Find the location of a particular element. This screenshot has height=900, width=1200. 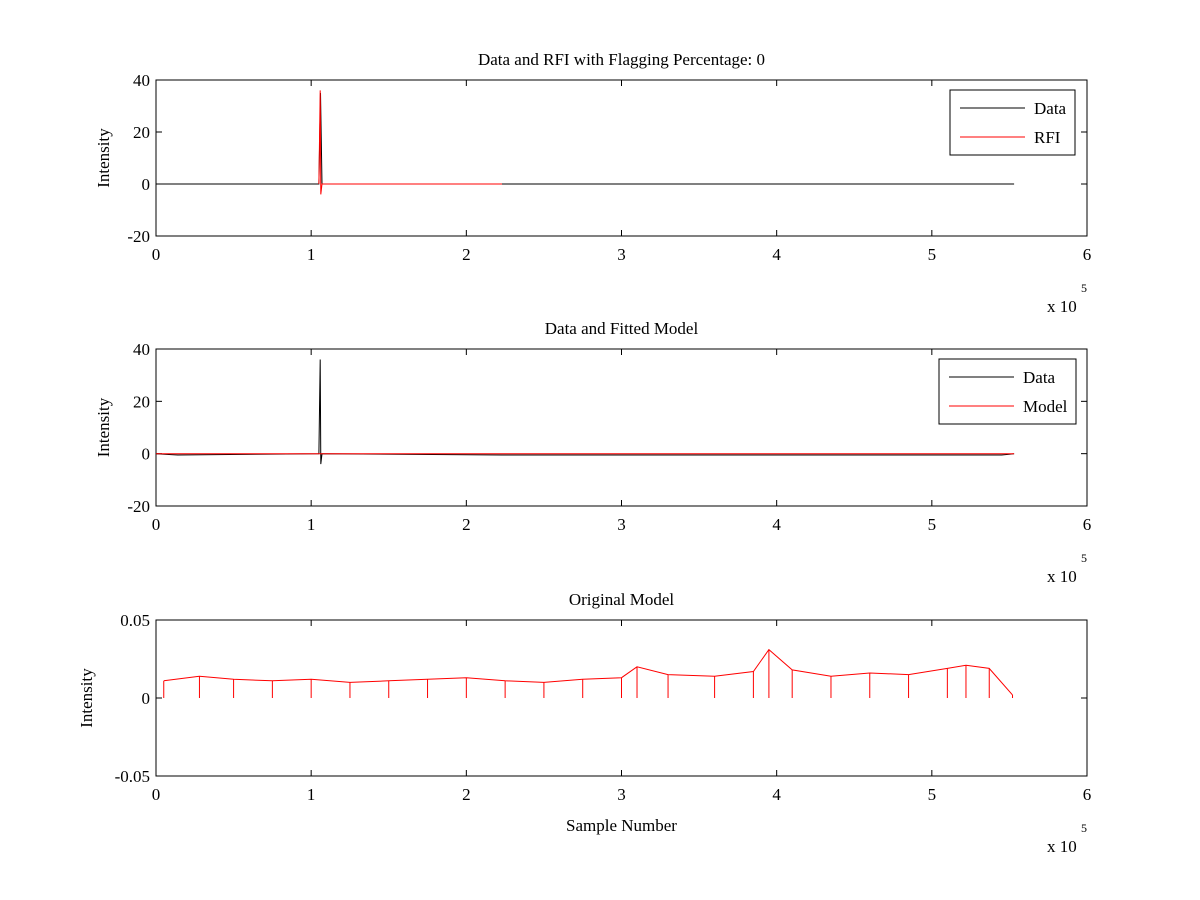

s2-series-data is located at coordinates (585, 412).